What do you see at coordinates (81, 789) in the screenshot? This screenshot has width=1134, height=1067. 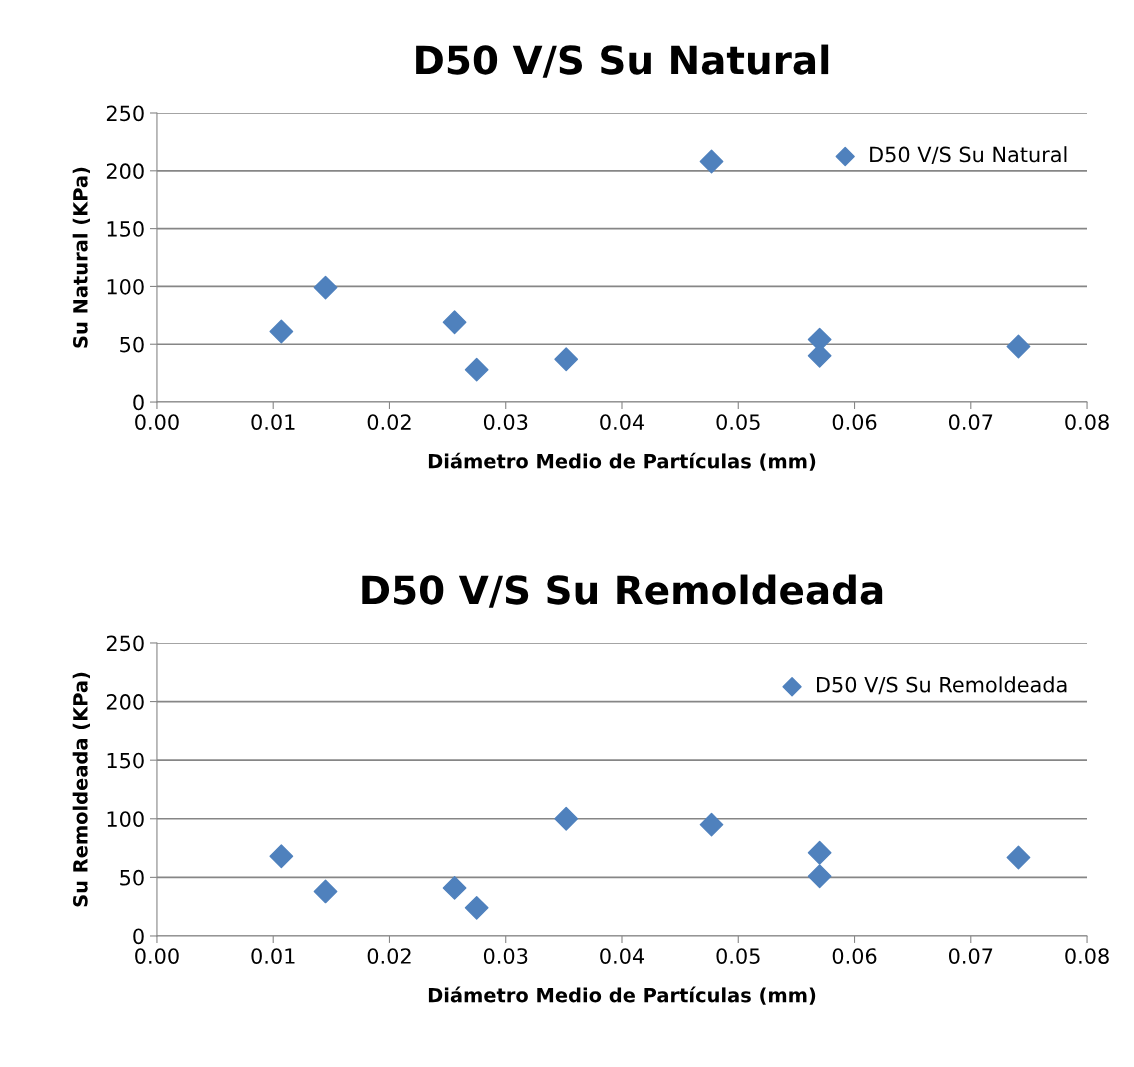 I see `y-axis-title: Su Remoldeada (KPa)` at bounding box center [81, 789].